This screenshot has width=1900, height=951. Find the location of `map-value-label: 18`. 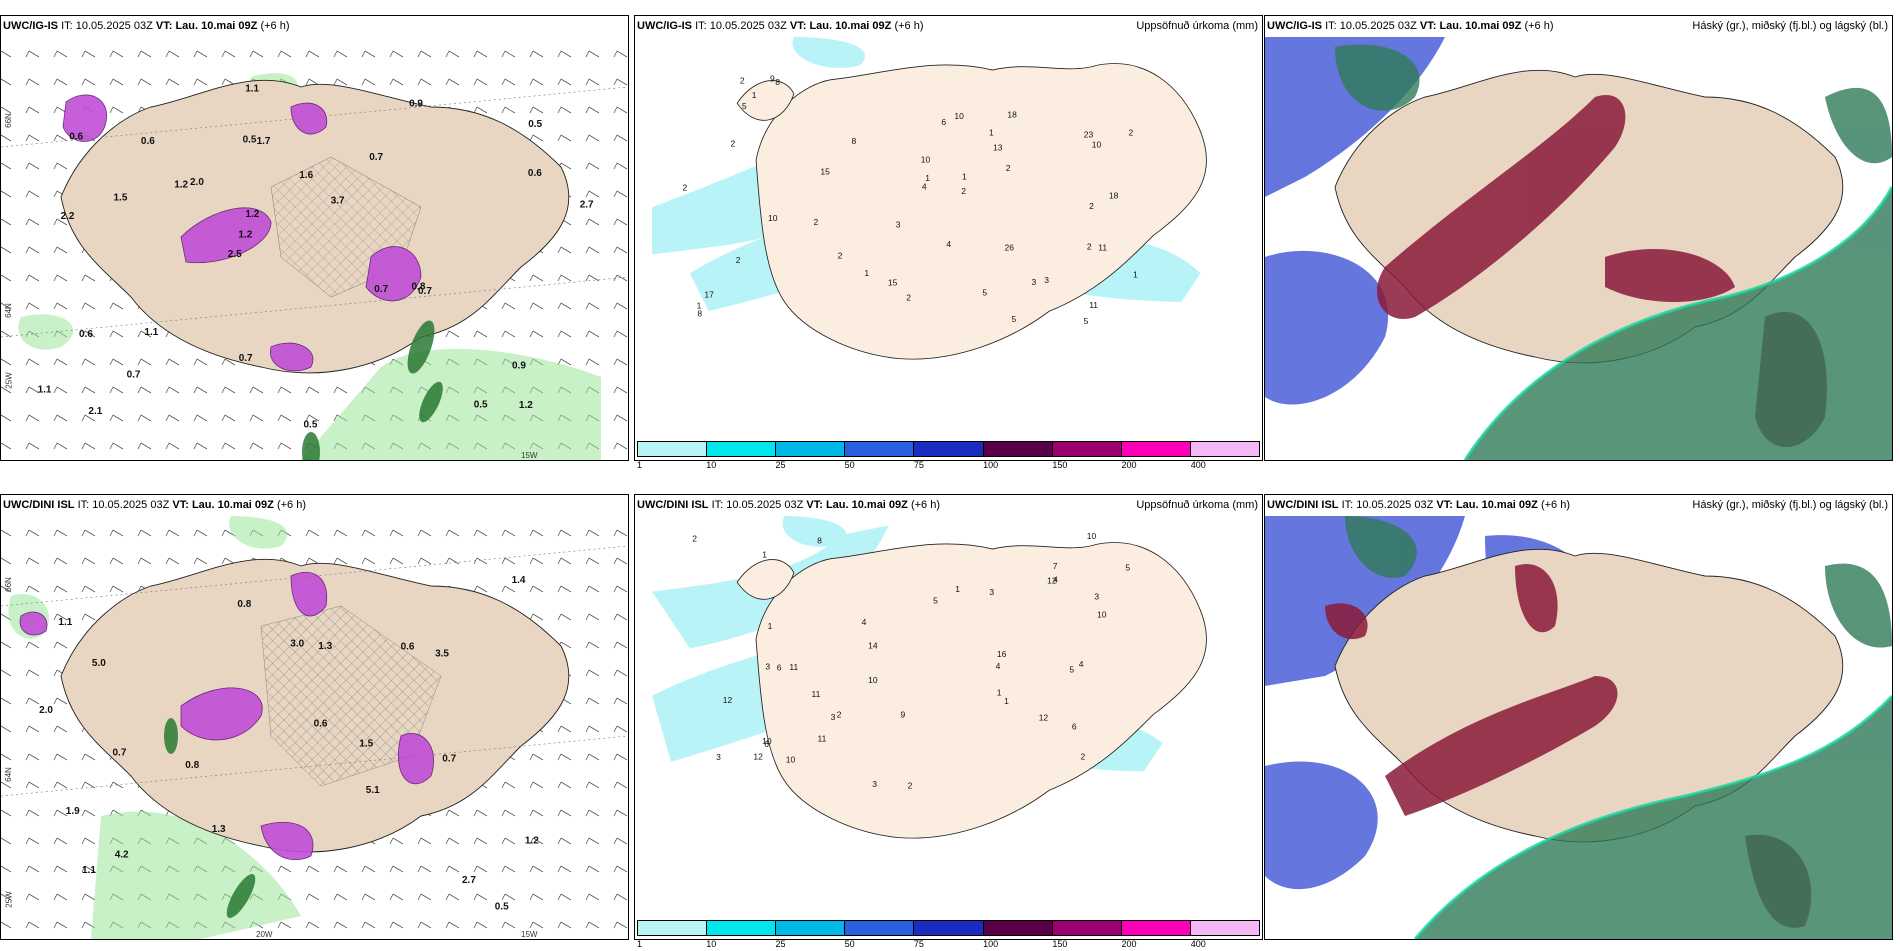

map-value-label: 18 is located at coordinates (1114, 195).